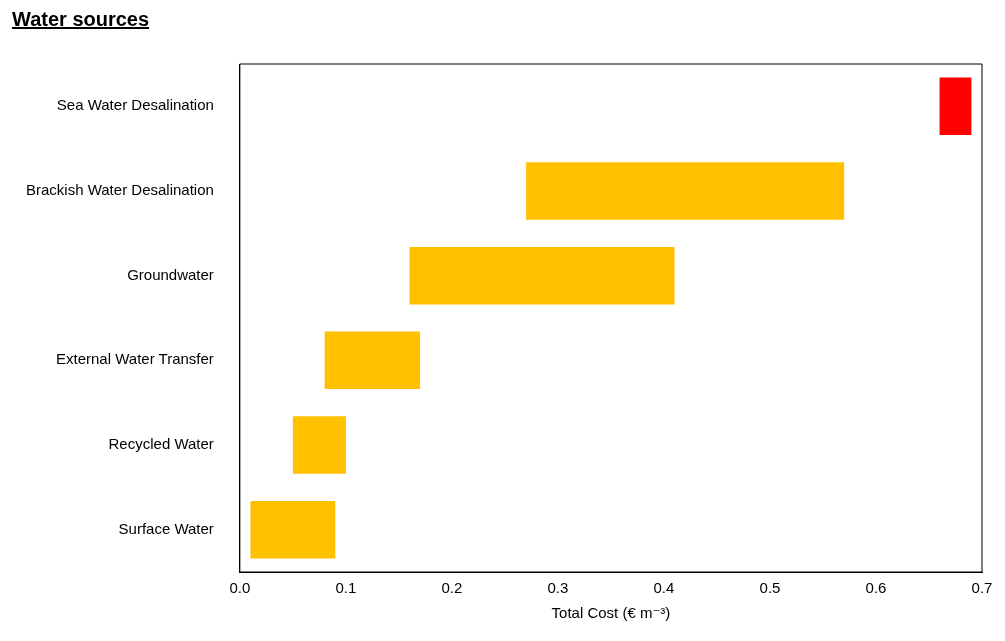  I want to click on x-axis-title: Total Cost (€ m⁻³), so click(611, 613).